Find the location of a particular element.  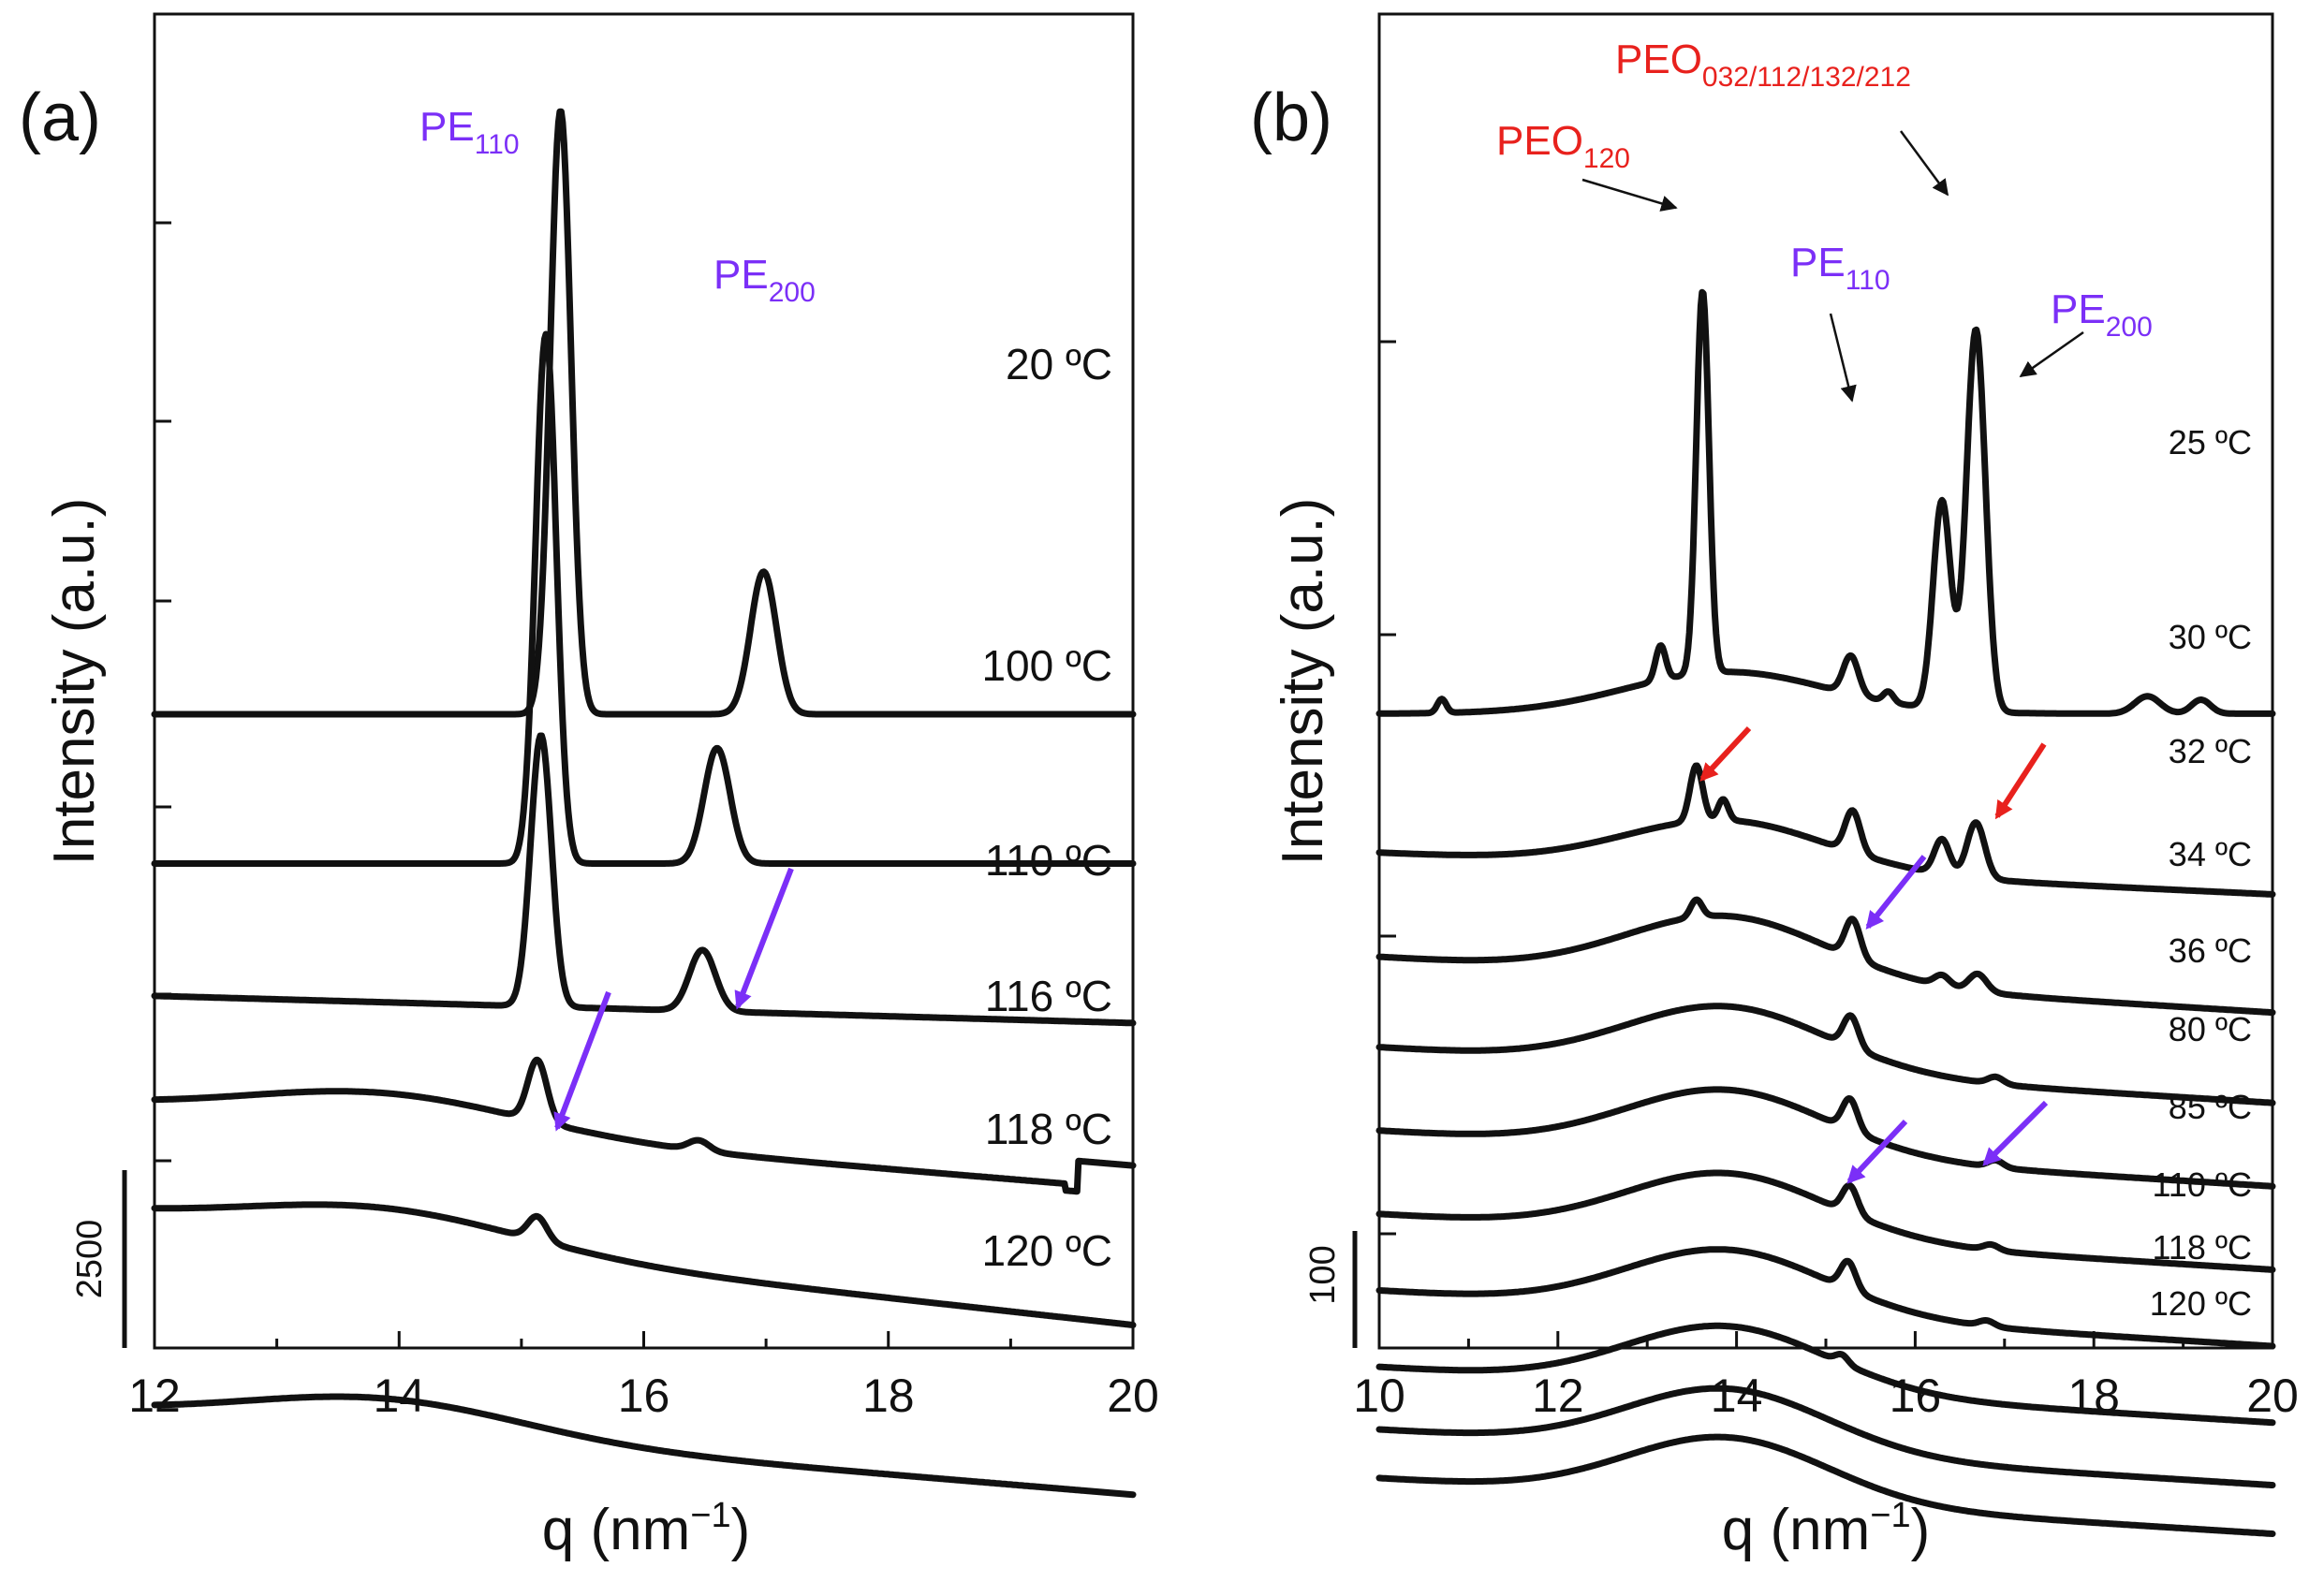

panel-b-temp-label-0: 25 ºC is located at coordinates (2210, 442).